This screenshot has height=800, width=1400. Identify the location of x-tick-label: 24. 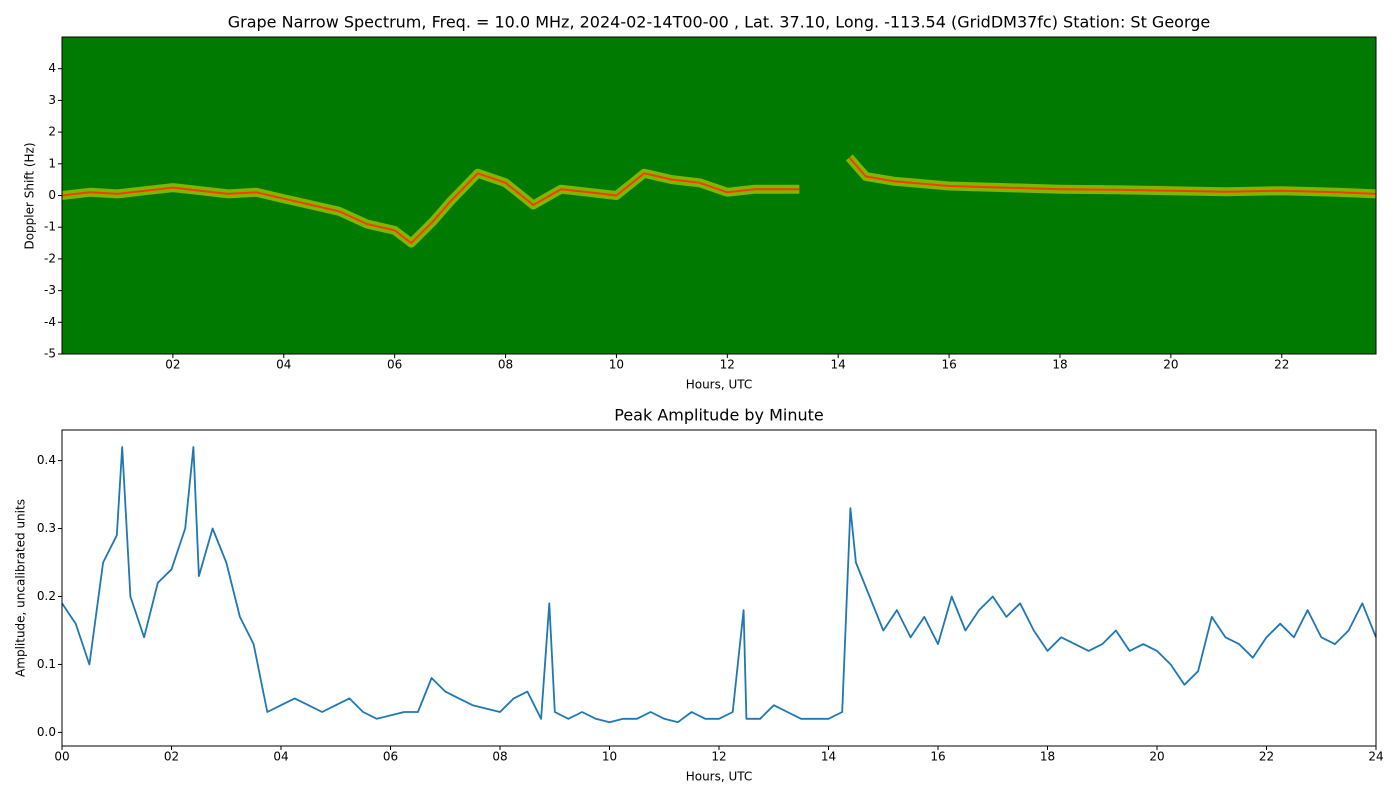
(1375, 757).